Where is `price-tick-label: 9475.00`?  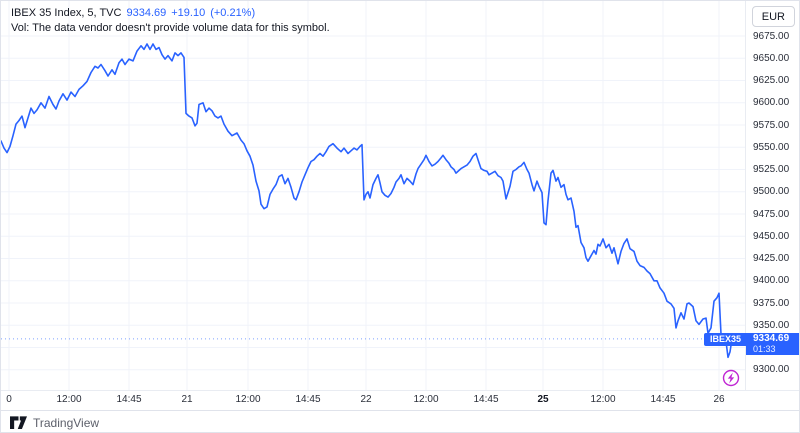 price-tick-label: 9475.00 is located at coordinates (771, 214).